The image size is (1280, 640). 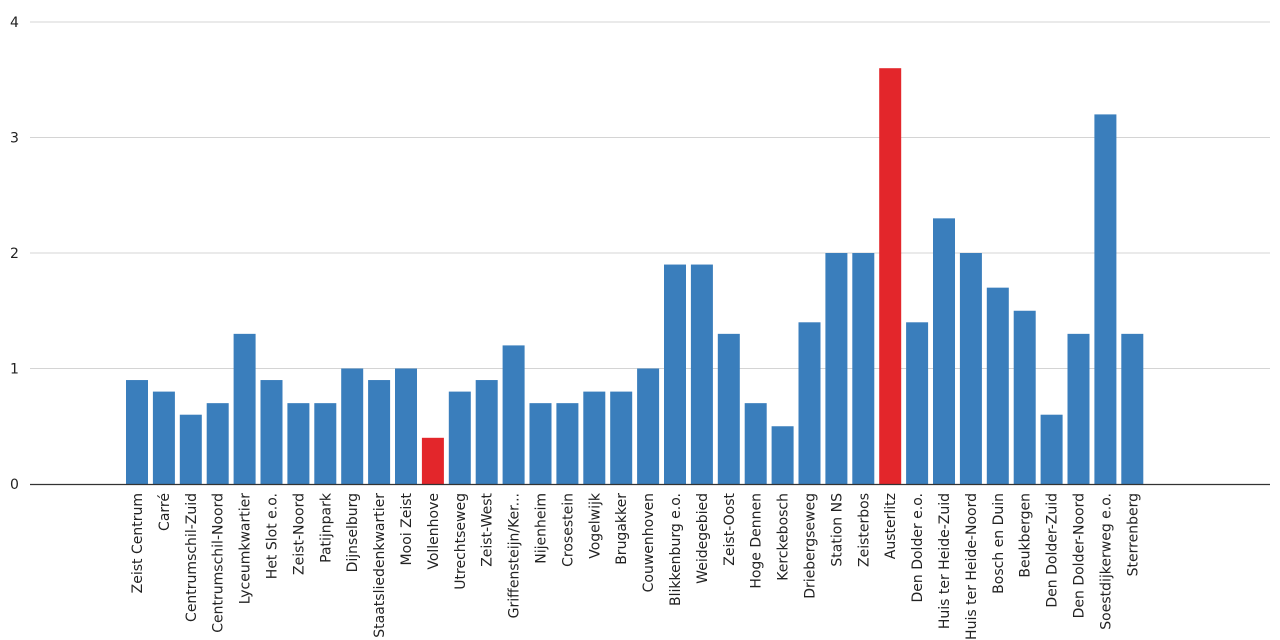 What do you see at coordinates (192, 557) in the screenshot?
I see `x-tick-label: Centrumschil-Zuid` at bounding box center [192, 557].